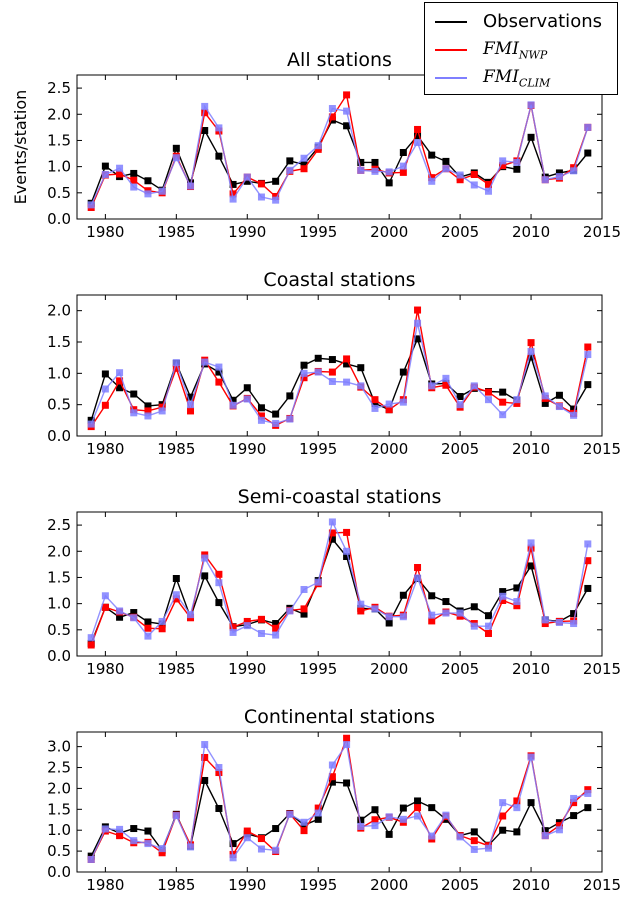 The image size is (630, 897). Describe the element at coordinates (20, 147) in the screenshot. I see `y-axis-label: Events/station` at that location.